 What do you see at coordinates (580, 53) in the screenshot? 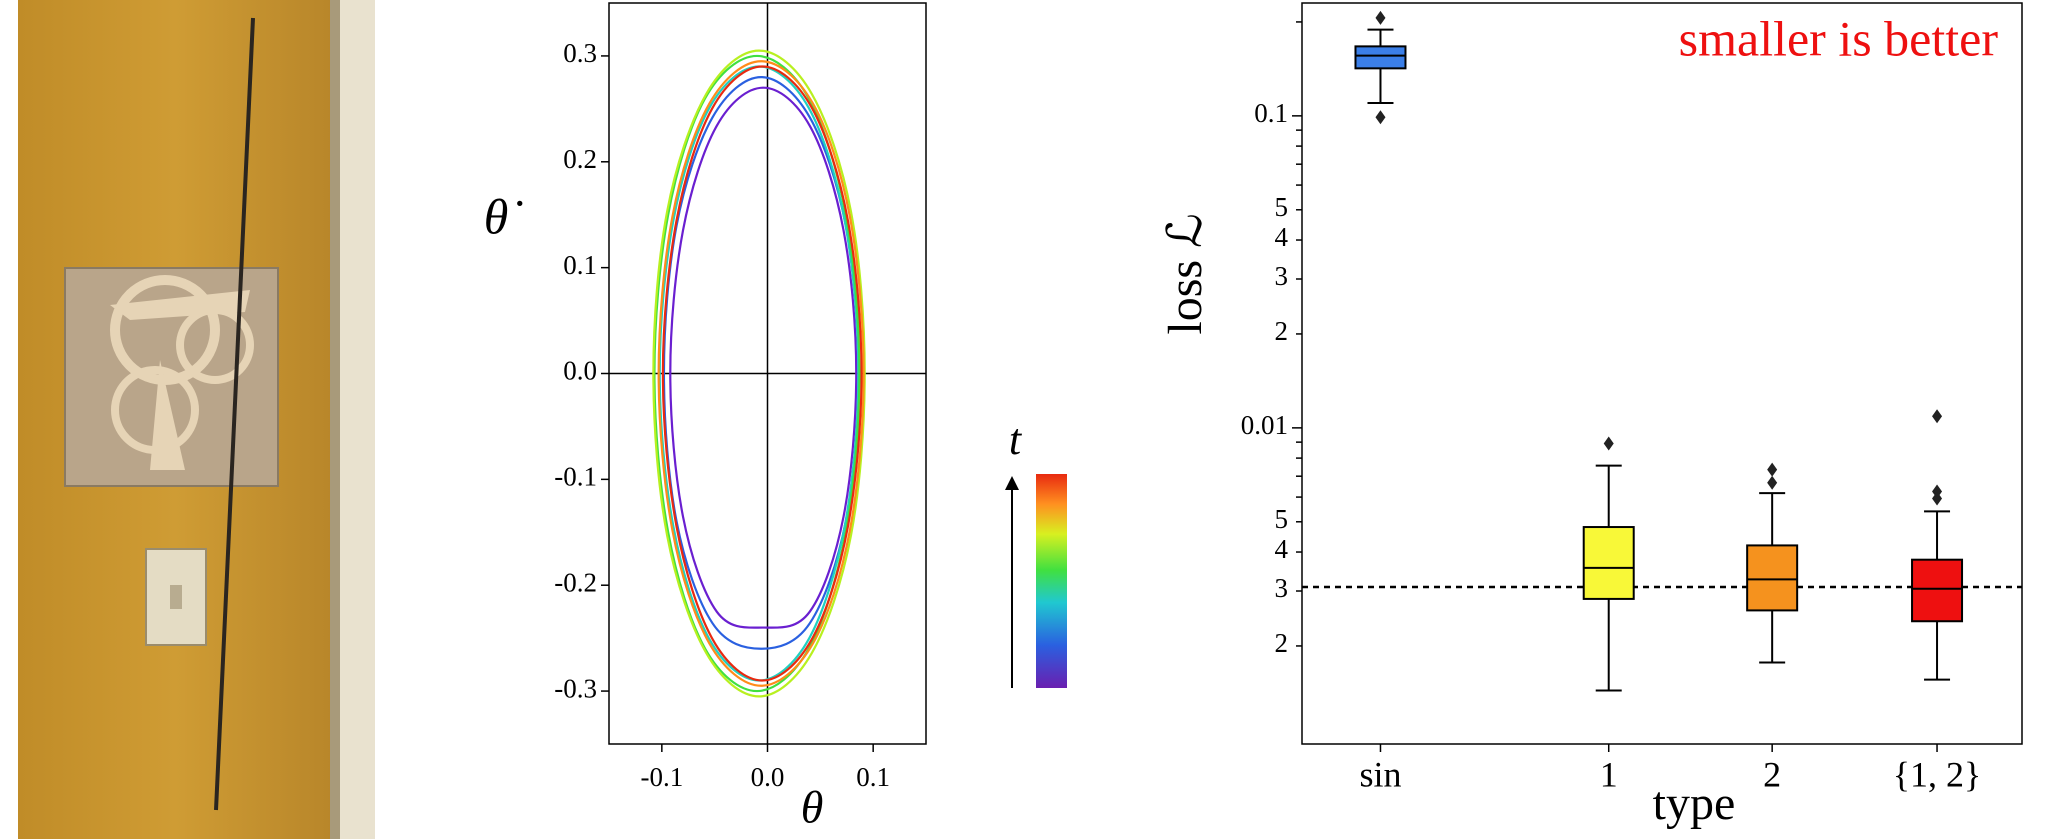
I see `y-tick-label: 0.3` at bounding box center [580, 53].